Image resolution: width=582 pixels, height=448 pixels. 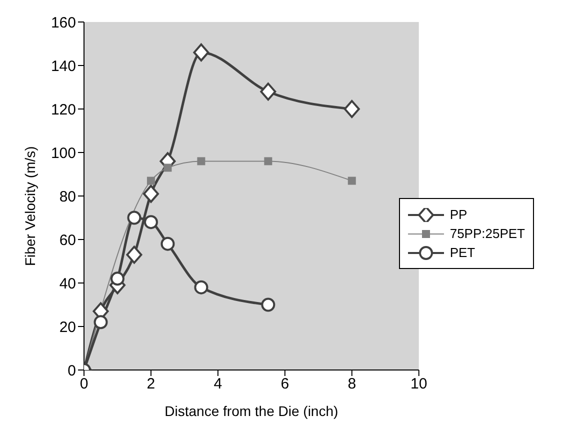 I want to click on legend-label: PET, so click(x=463, y=252).